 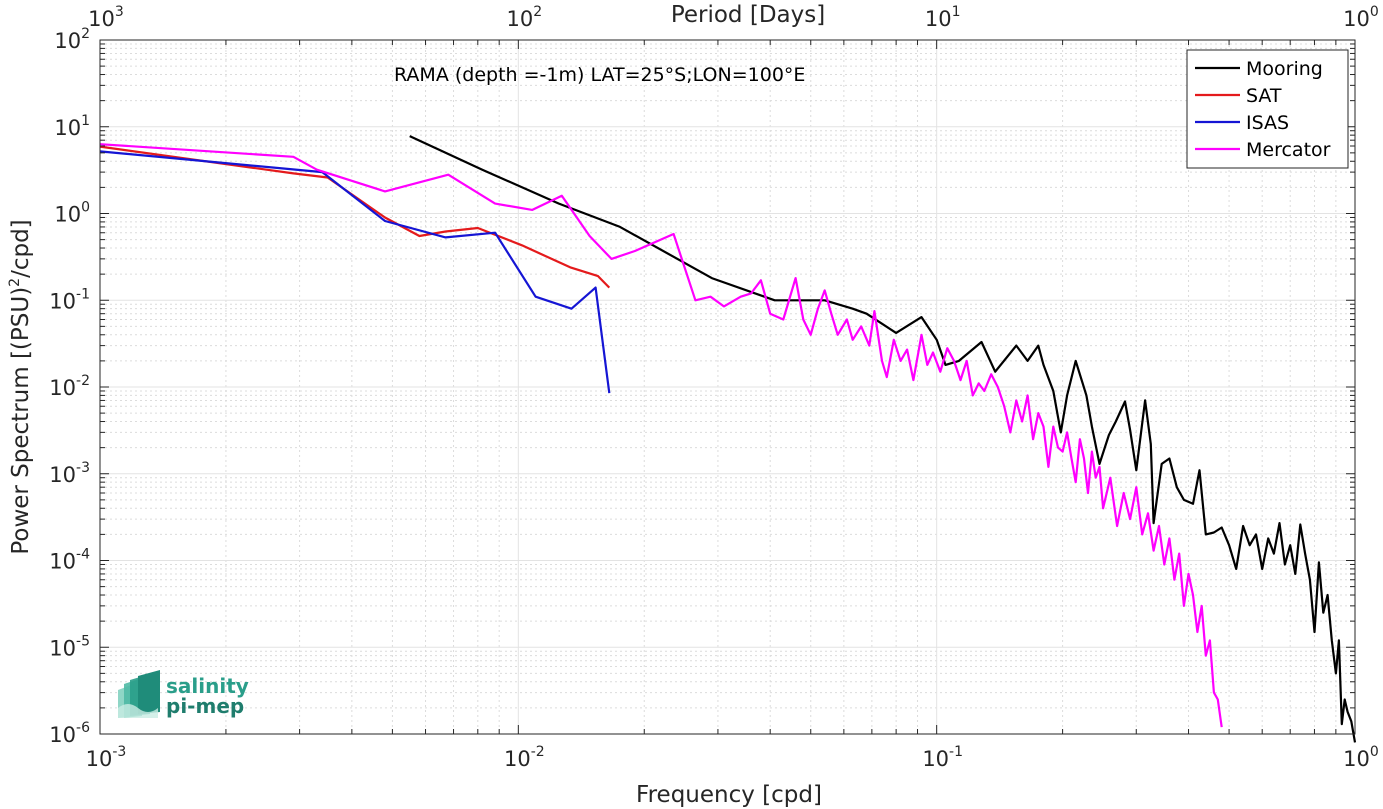 I want to click on x-tick-label: 10⁰, so click(x=1361, y=757).